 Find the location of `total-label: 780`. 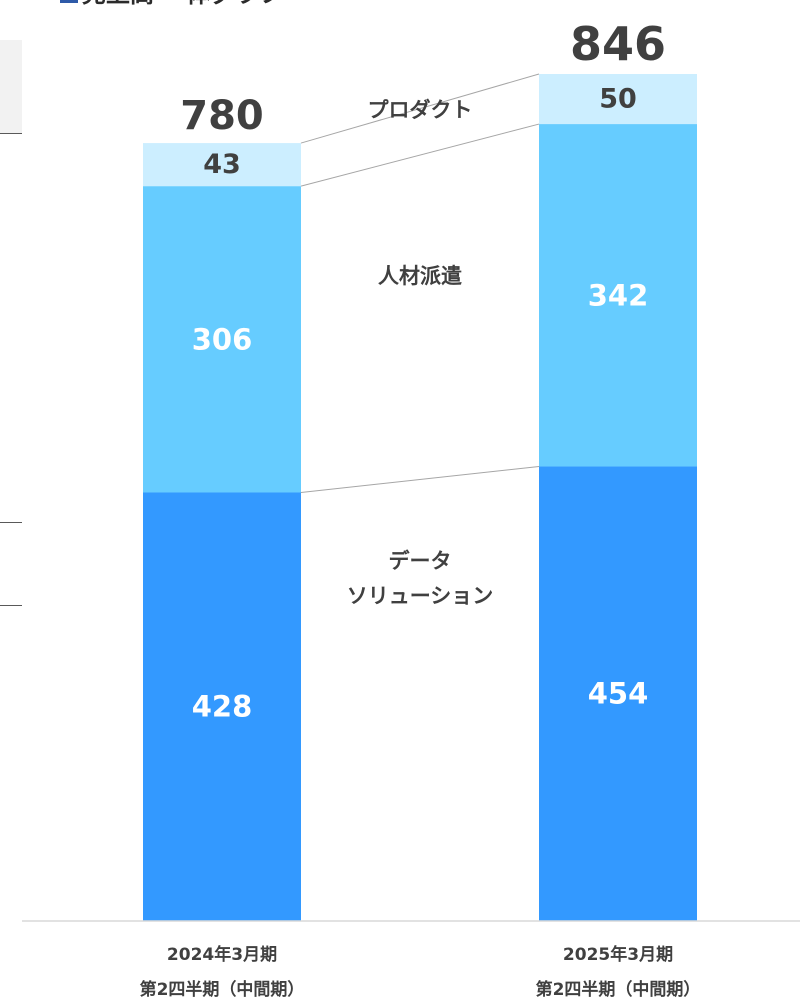

total-label: 780 is located at coordinates (222, 116).